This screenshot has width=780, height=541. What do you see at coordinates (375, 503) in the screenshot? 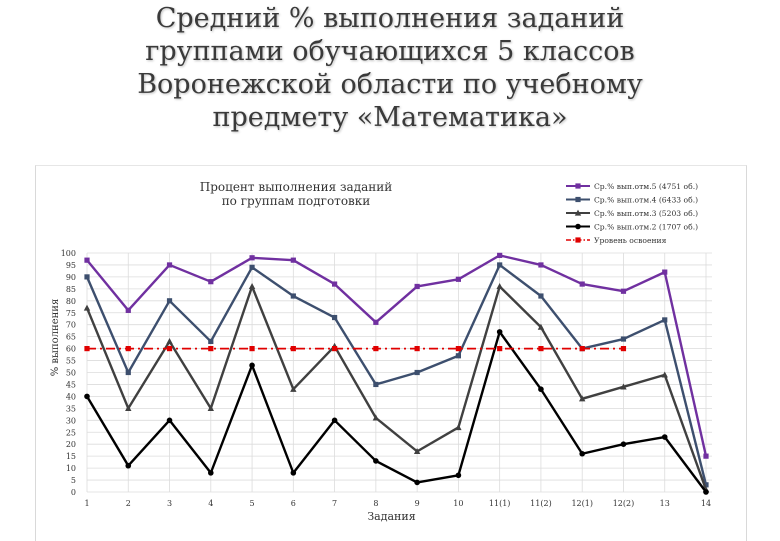
I see `x-tick-label: 8` at bounding box center [375, 503].